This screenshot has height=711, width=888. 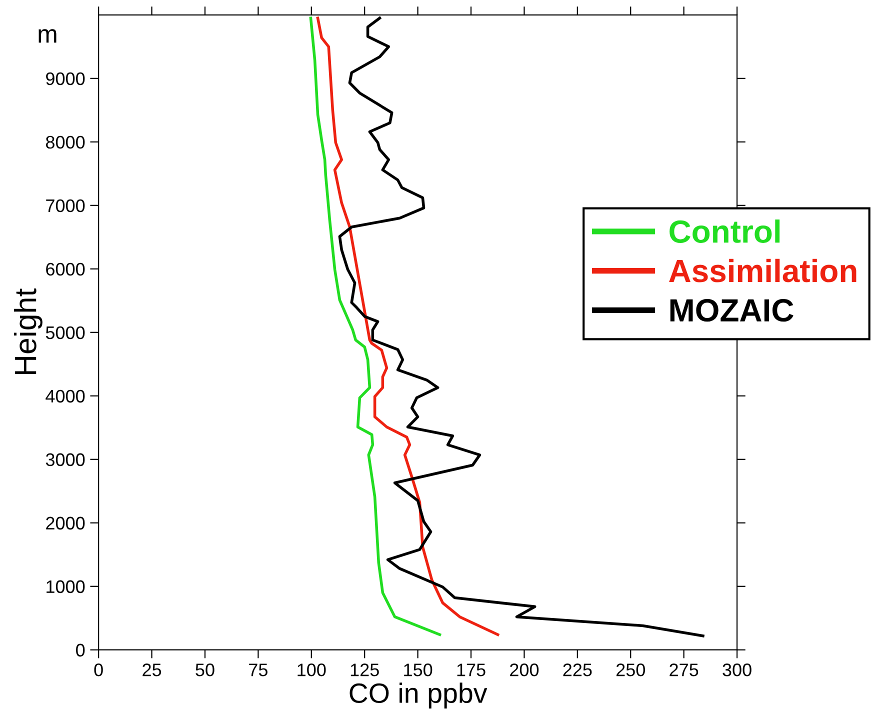 I want to click on y-tick-label: 6000, so click(x=65, y=269).